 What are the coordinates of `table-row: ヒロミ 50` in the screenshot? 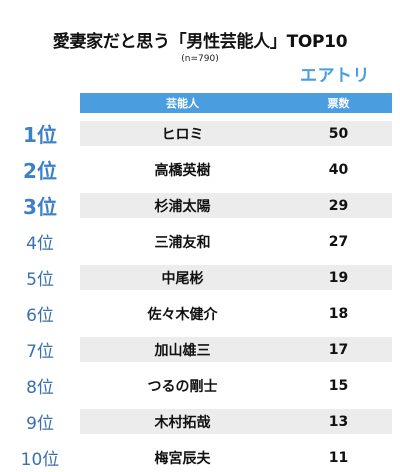 It's located at (236, 133).